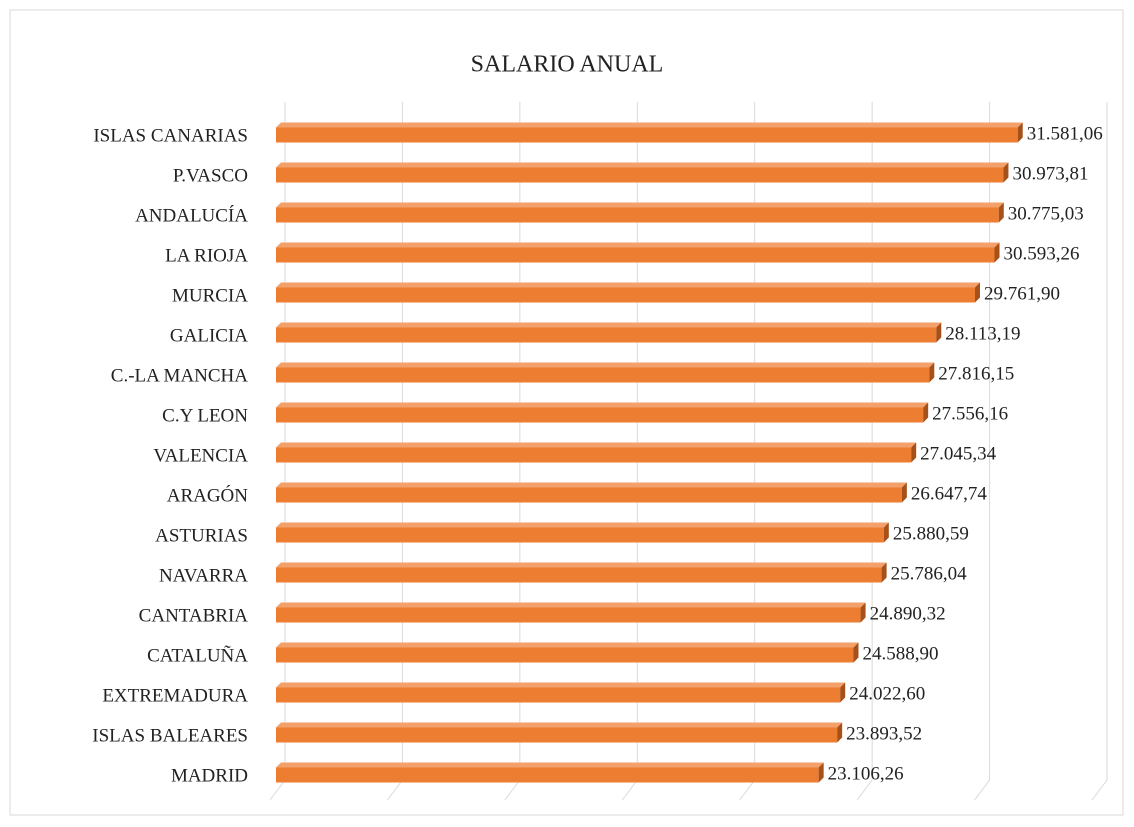 The height and width of the screenshot is (827, 1134). What do you see at coordinates (209, 775) in the screenshot?
I see `y-tick-label: MADRID` at bounding box center [209, 775].